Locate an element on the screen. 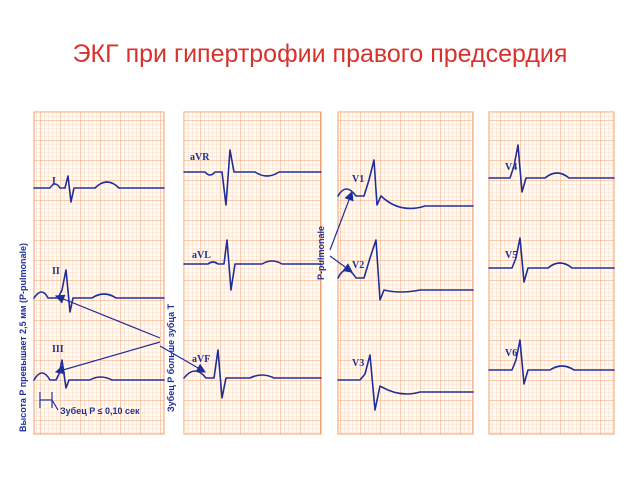 This screenshot has height=479, width=640. arrow-to-lead-V2 is located at coordinates (341, 264).